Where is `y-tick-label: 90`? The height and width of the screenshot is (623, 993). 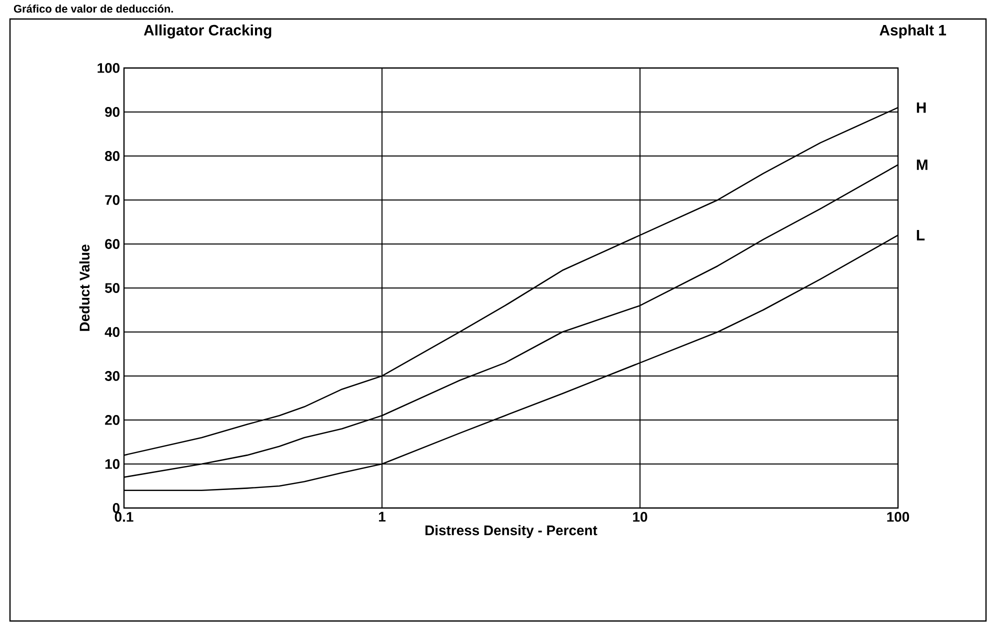
y-tick-label: 90 is located at coordinates (112, 112).